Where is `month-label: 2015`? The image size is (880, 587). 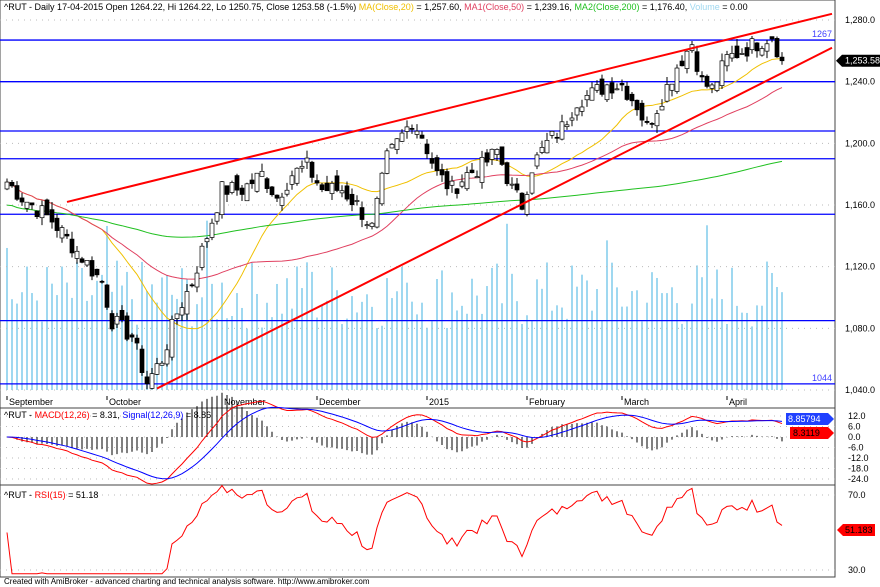
month-label: 2015 is located at coordinates (439, 402).